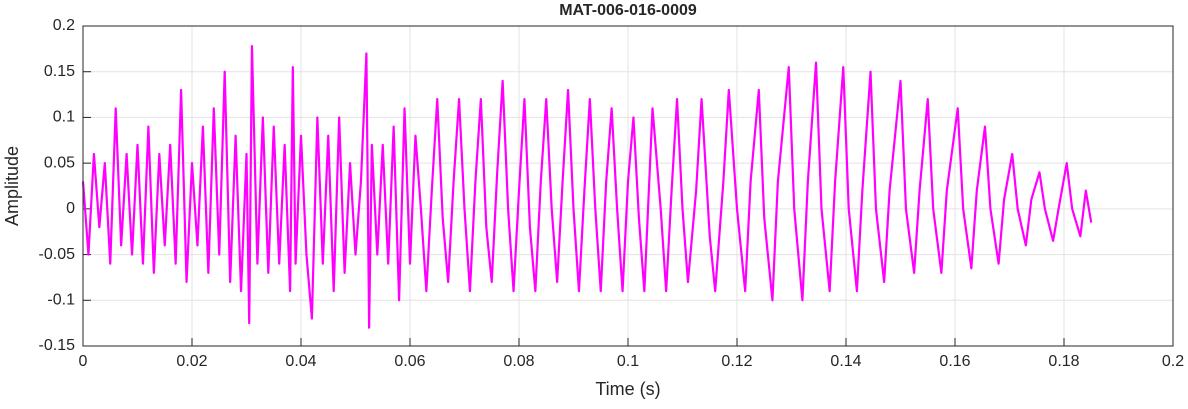 The width and height of the screenshot is (1188, 409). Describe the element at coordinates (59, 71) in the screenshot. I see `y-tick-label: 0.15` at that location.